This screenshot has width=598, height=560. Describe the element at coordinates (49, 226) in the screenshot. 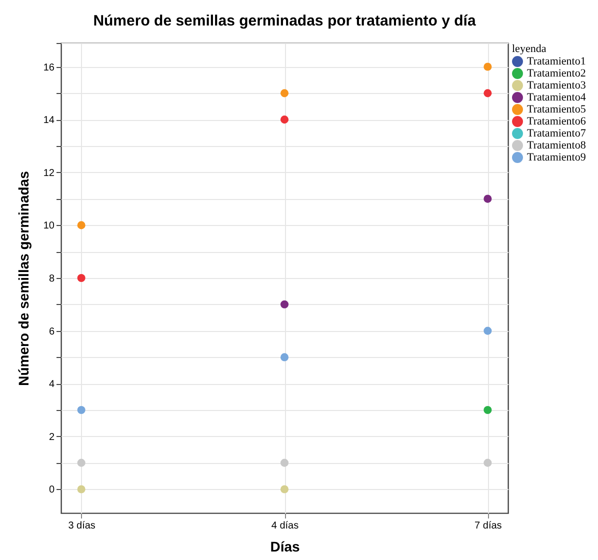

I see `y-tick-label: 10` at that location.